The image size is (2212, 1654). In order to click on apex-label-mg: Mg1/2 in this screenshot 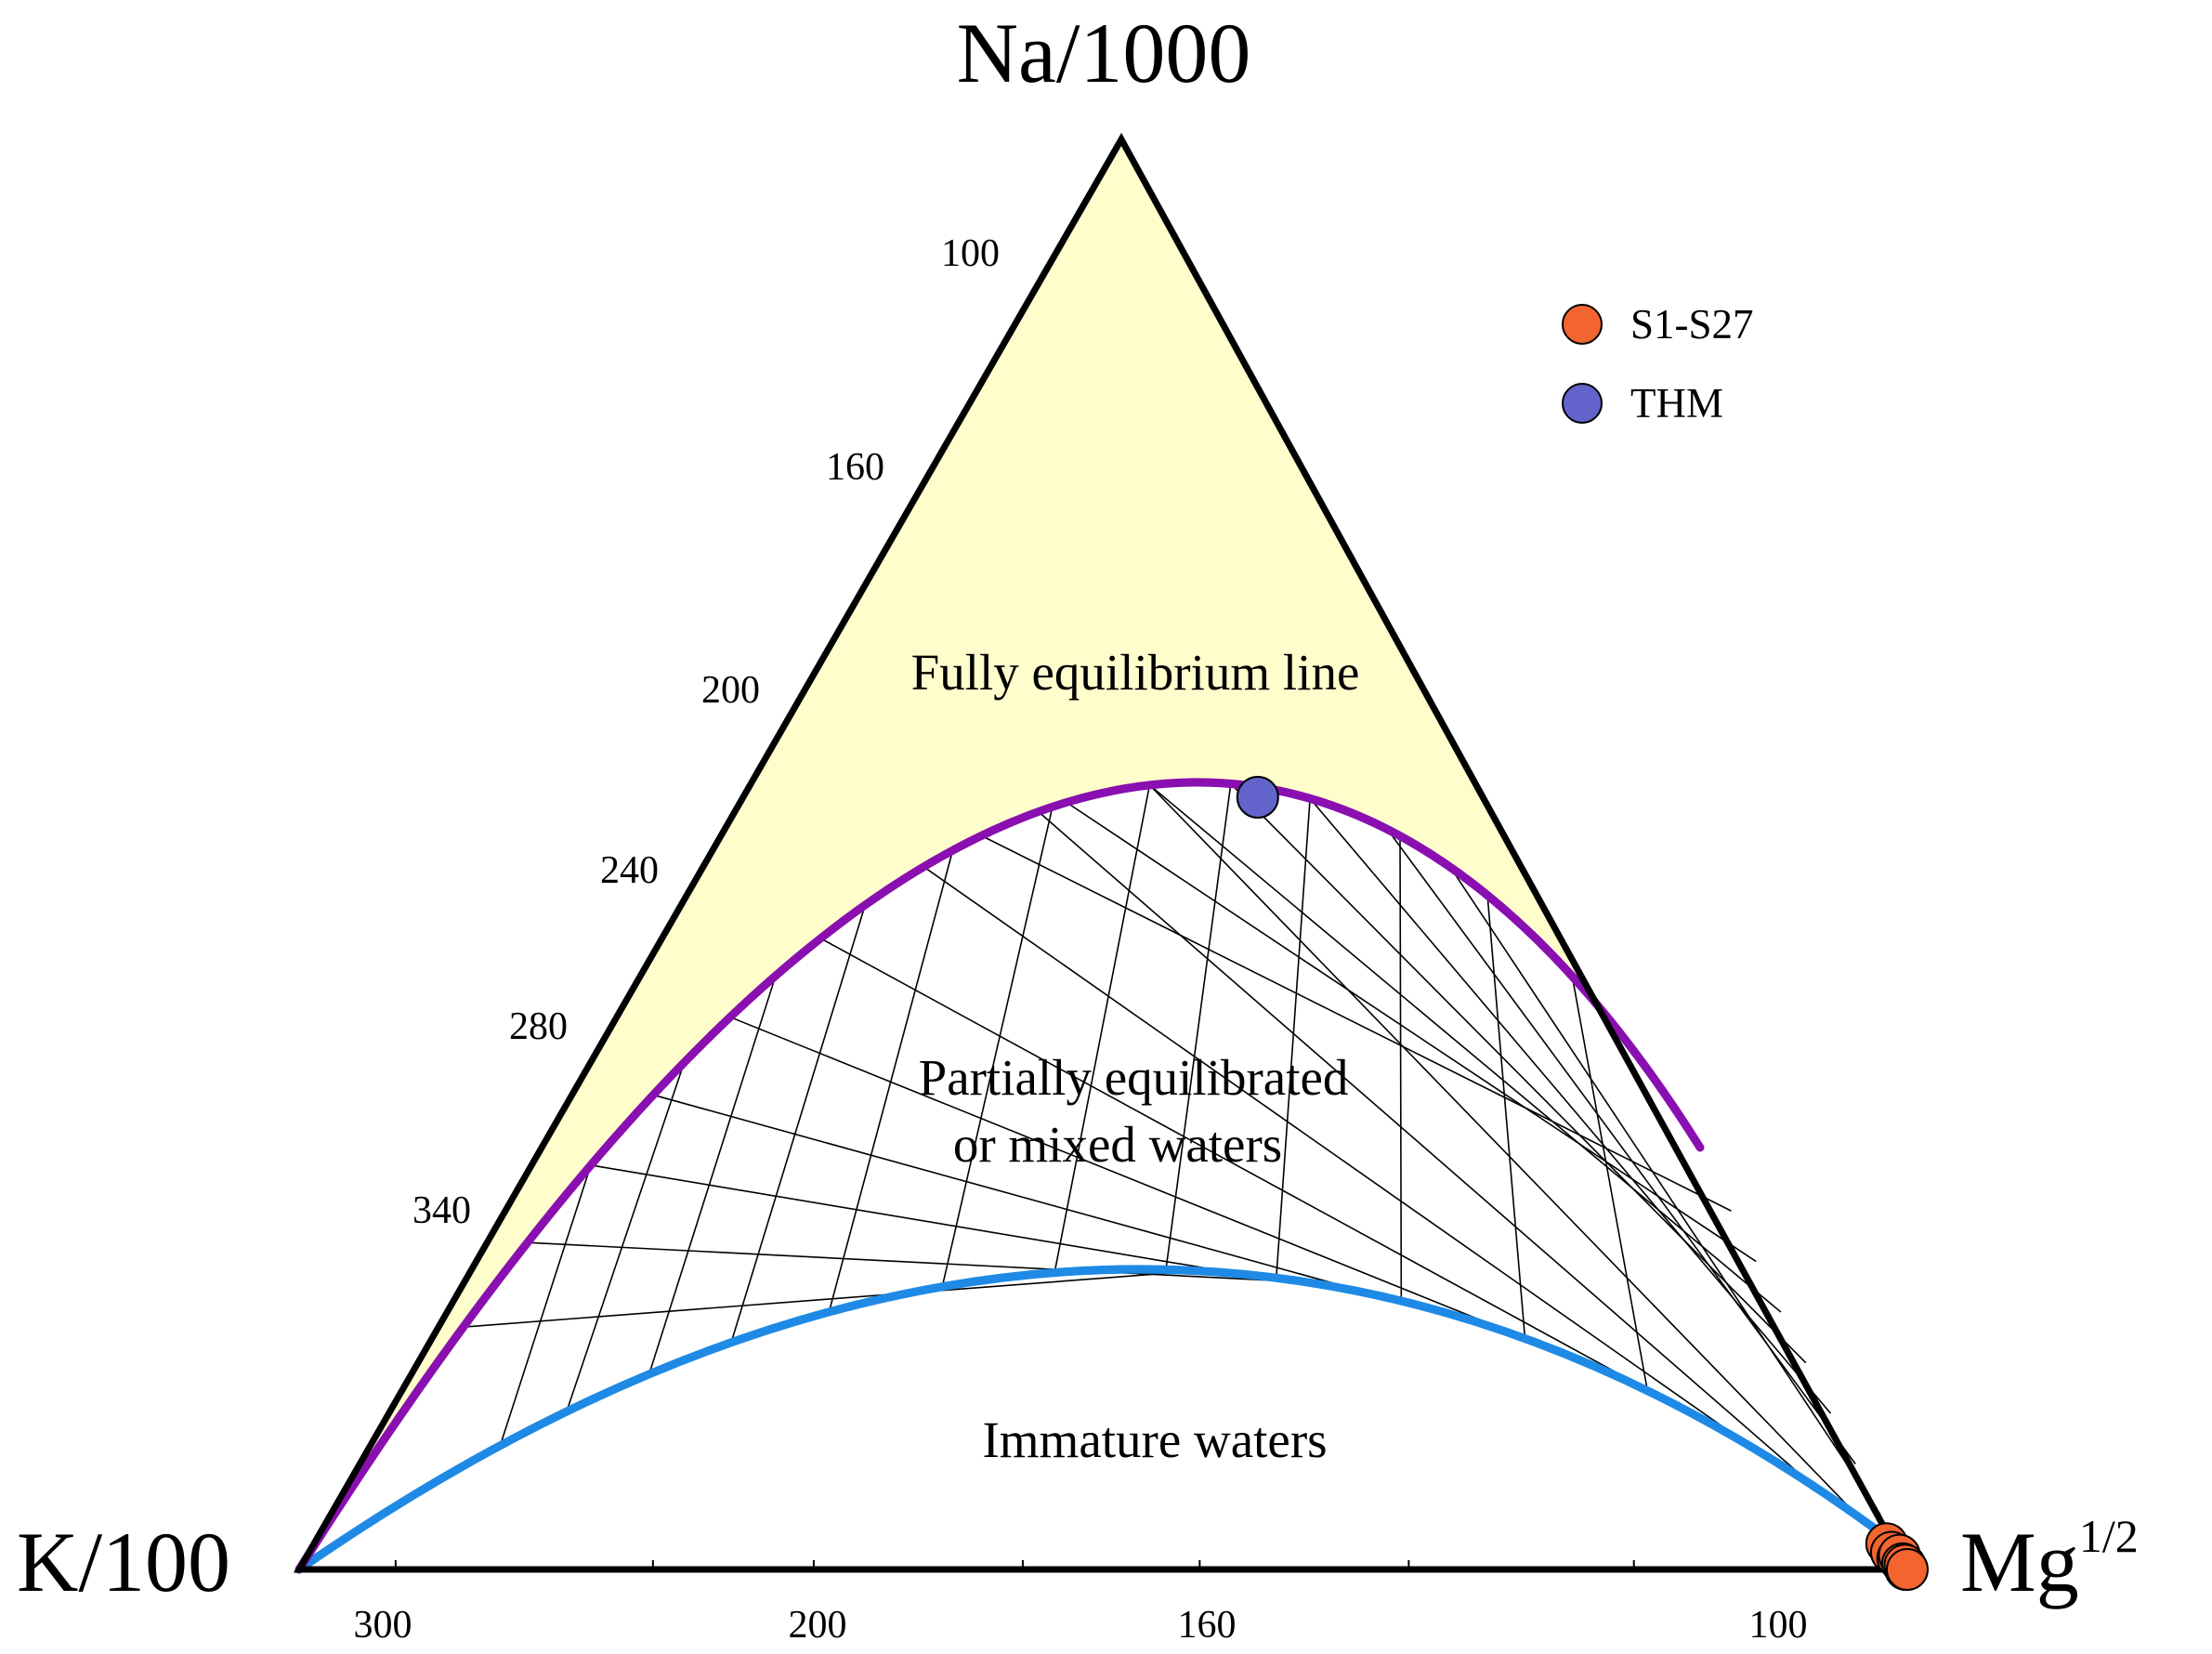, I will do `click(2049, 1559)`.